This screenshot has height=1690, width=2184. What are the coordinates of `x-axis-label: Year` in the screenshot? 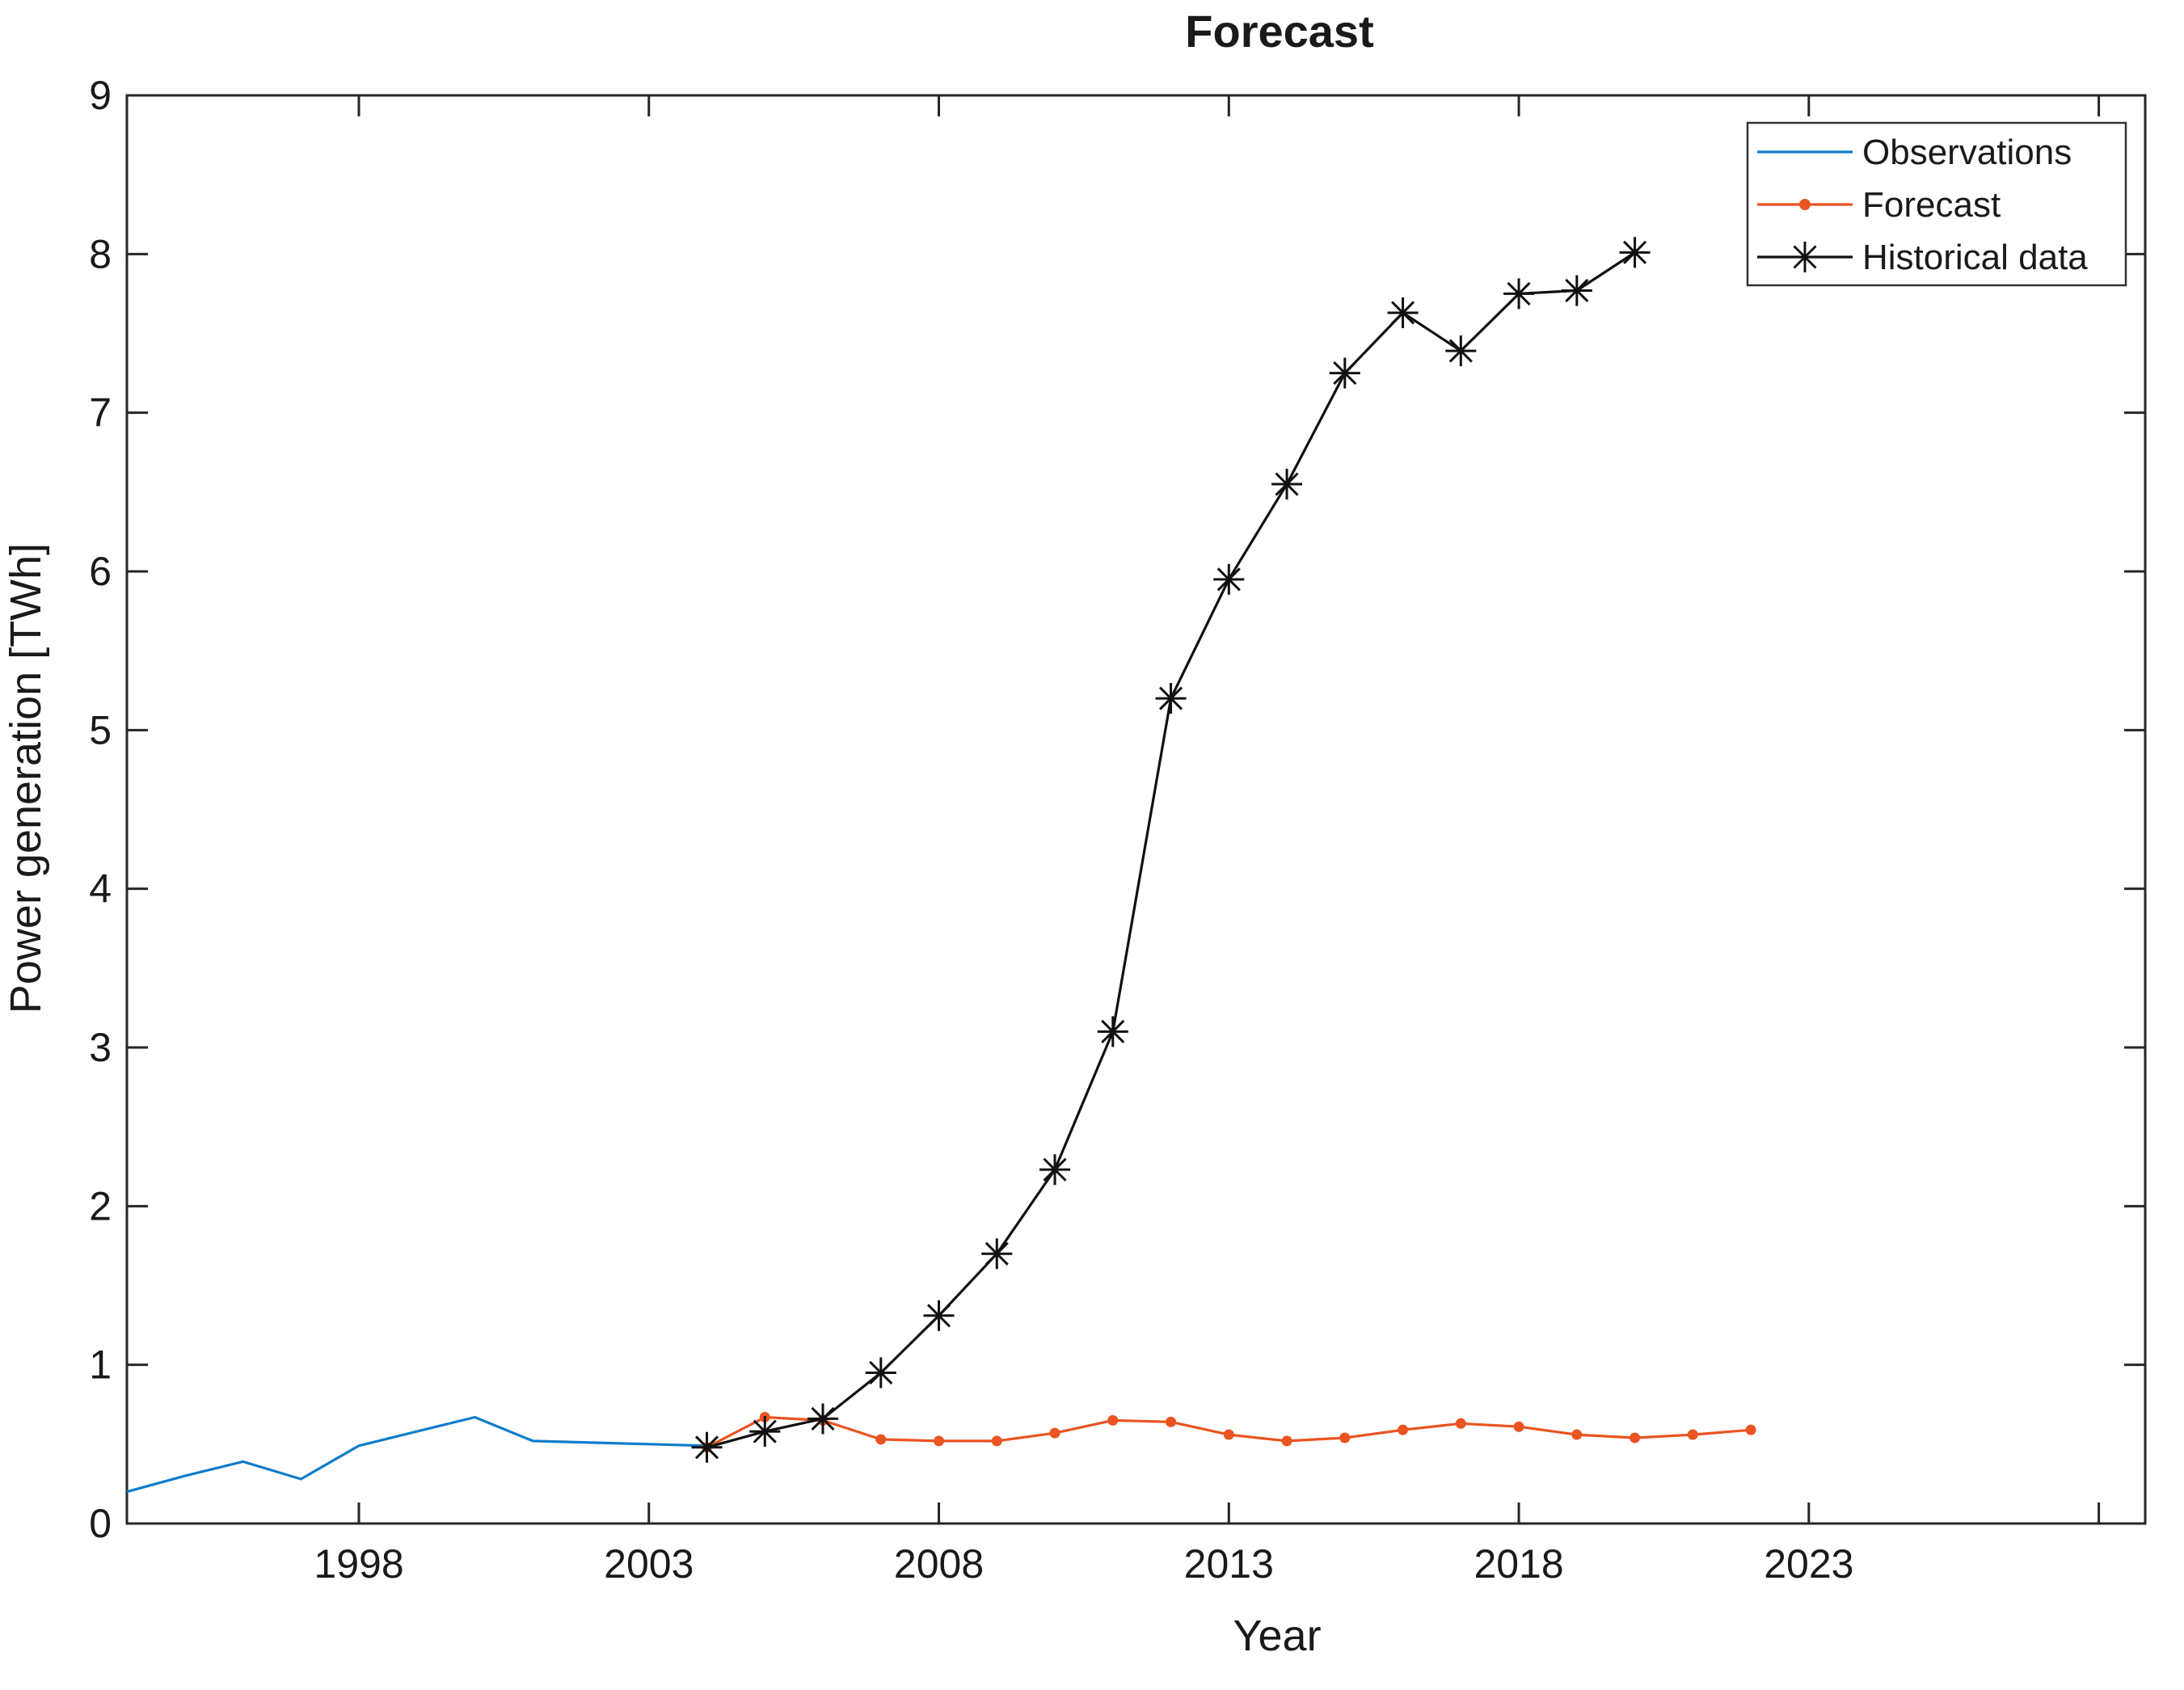 It's located at (1277, 1636).